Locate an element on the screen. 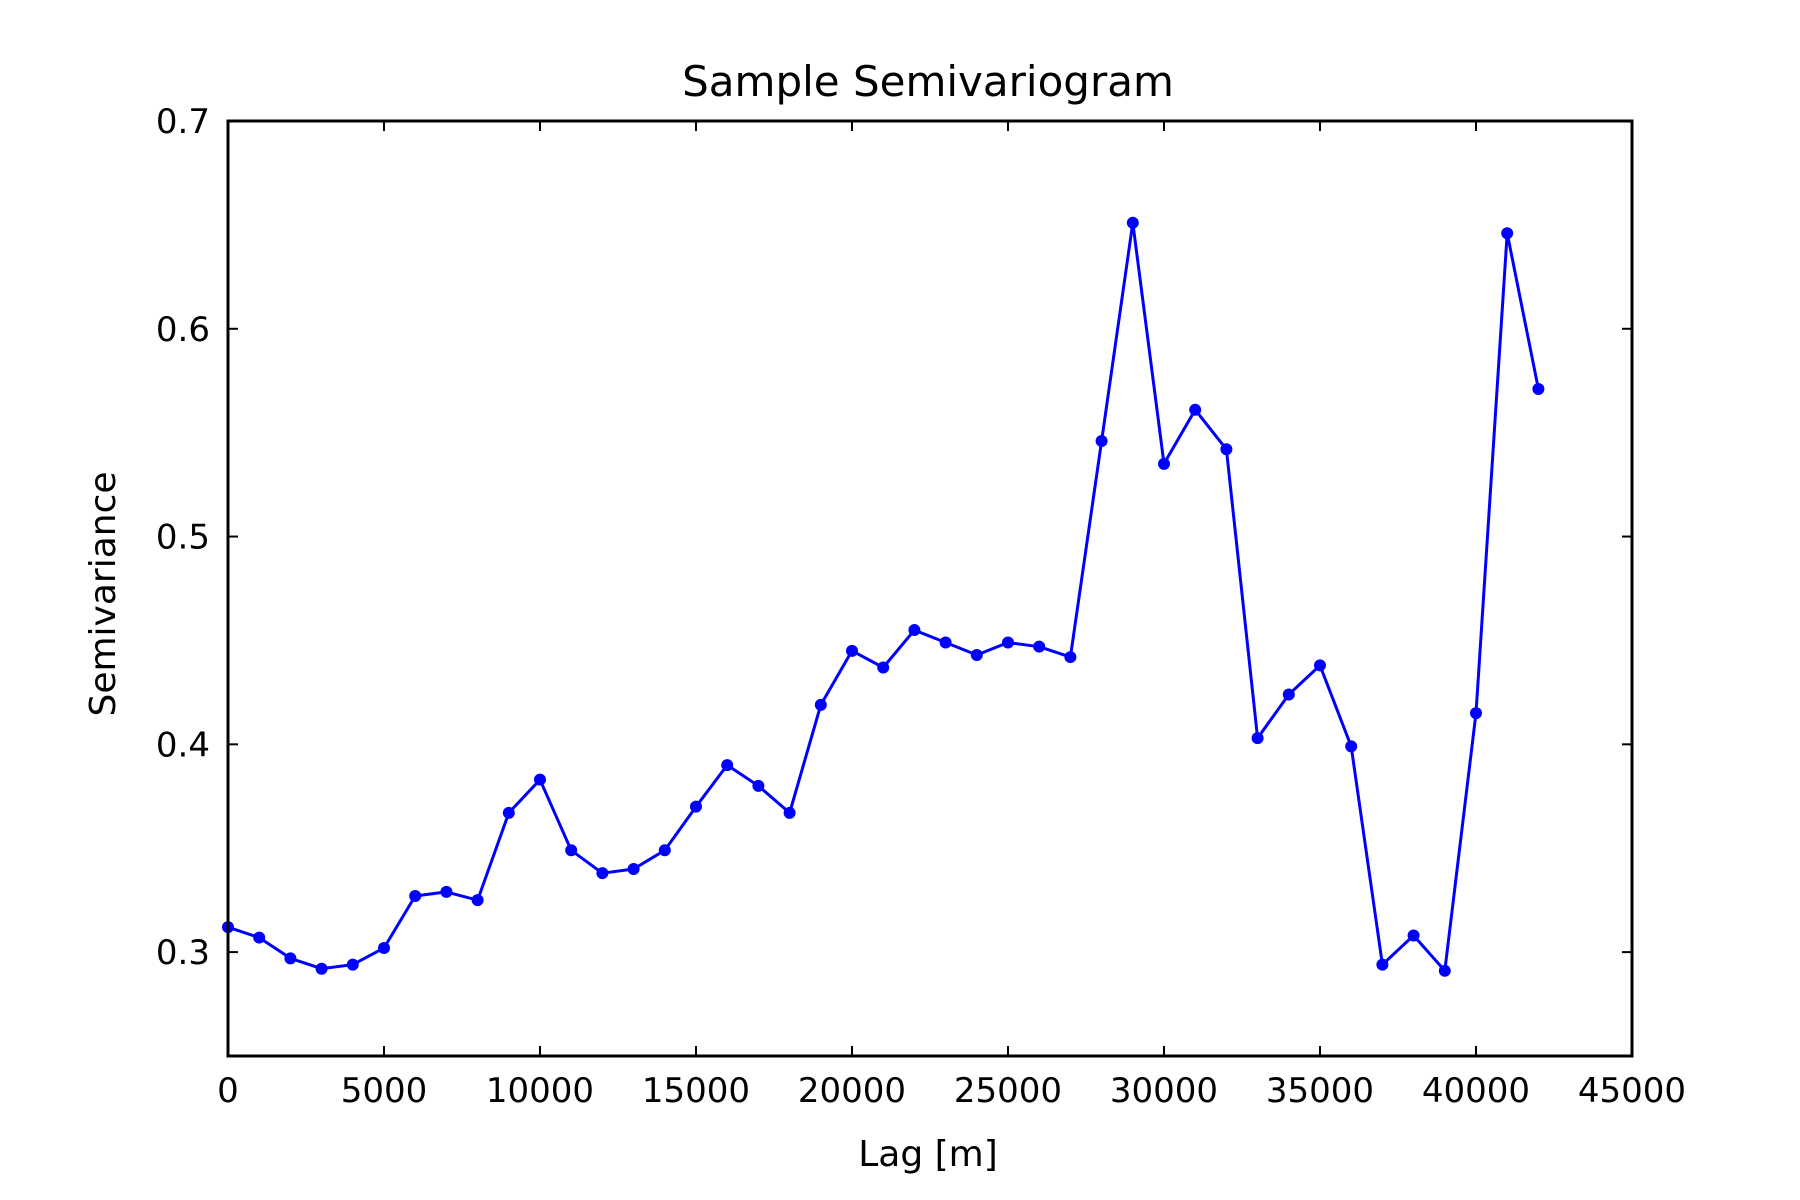 This screenshot has width=1800, height=1200. x-tick-label: 10000 is located at coordinates (540, 1091).